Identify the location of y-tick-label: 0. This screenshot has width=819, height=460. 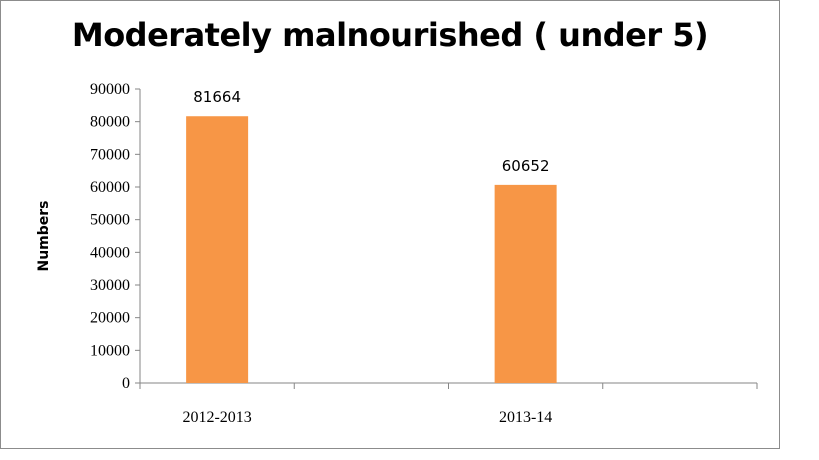
(126, 383).